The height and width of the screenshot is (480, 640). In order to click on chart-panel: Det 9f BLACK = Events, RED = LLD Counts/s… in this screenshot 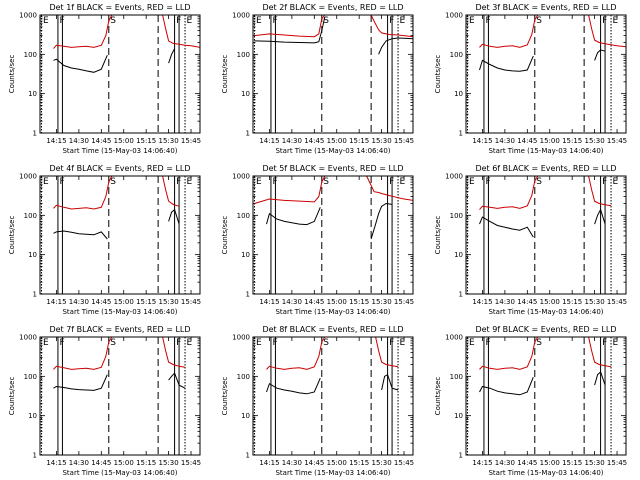, I will do `click(530, 401)`.